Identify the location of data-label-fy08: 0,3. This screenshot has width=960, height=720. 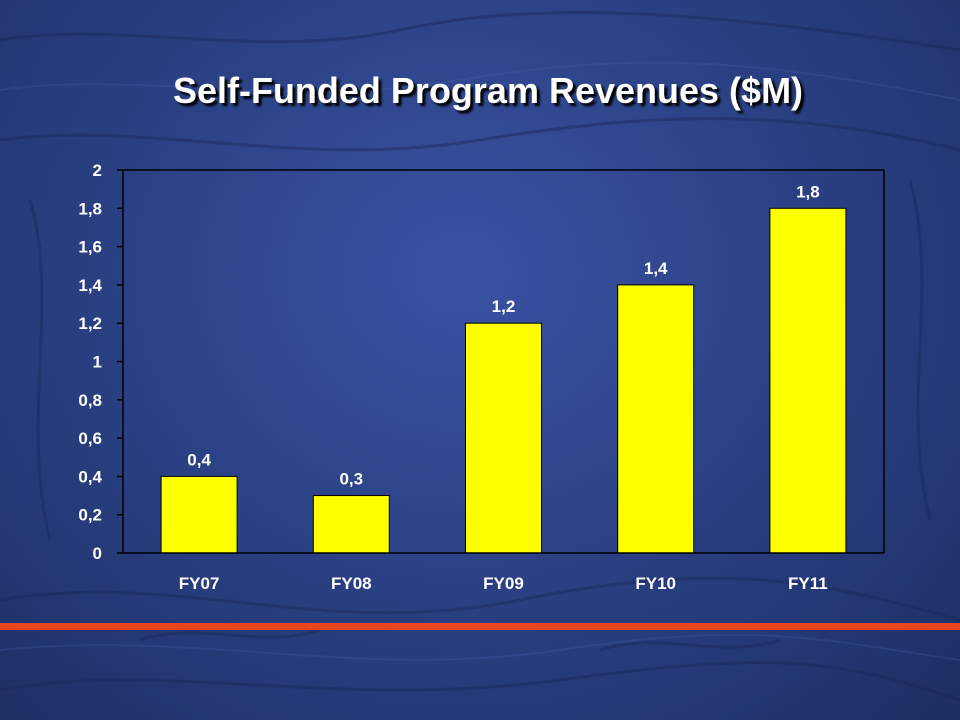
(351, 479).